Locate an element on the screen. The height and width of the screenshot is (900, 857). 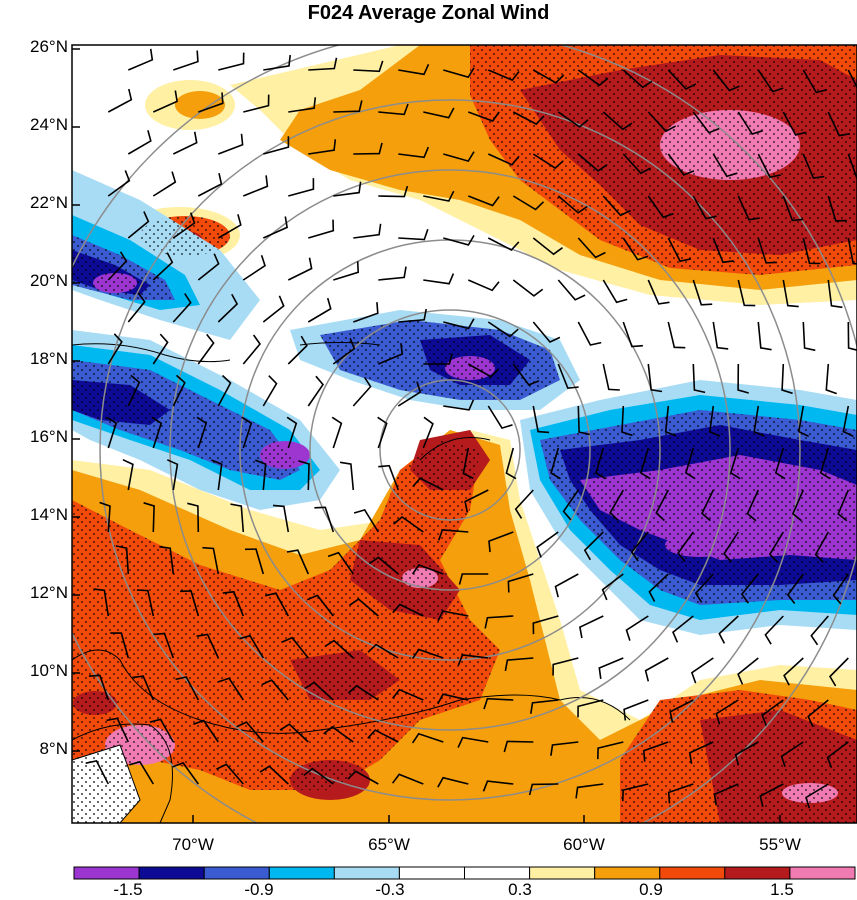
lat-label: 16°N is located at coordinates (49, 436).